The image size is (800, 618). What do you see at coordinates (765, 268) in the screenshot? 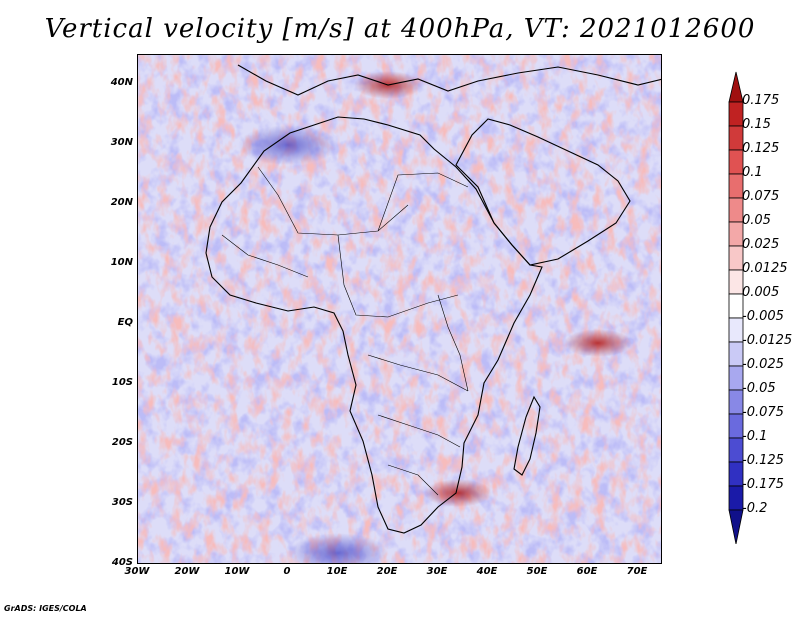
I see `colorbar-level-label: 0.0125` at bounding box center [765, 268].